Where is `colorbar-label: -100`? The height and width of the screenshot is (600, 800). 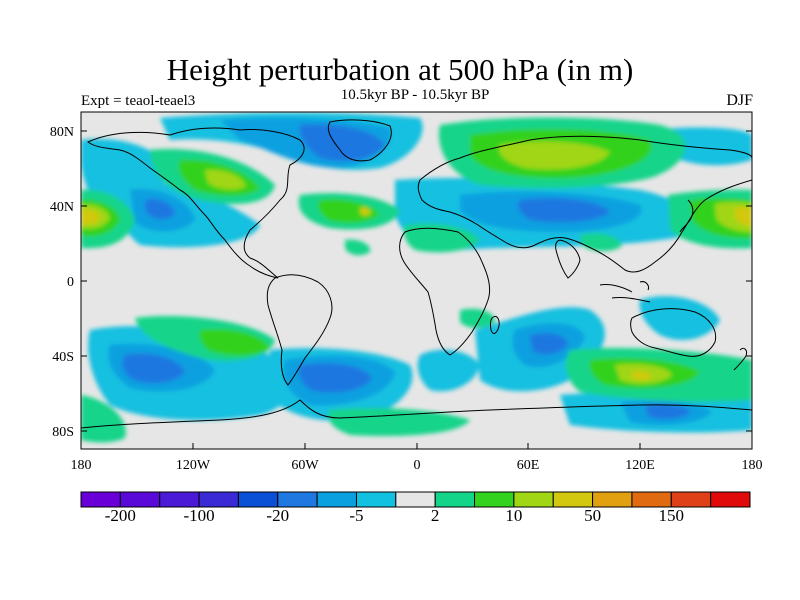 colorbar-label: -100 is located at coordinates (199, 515).